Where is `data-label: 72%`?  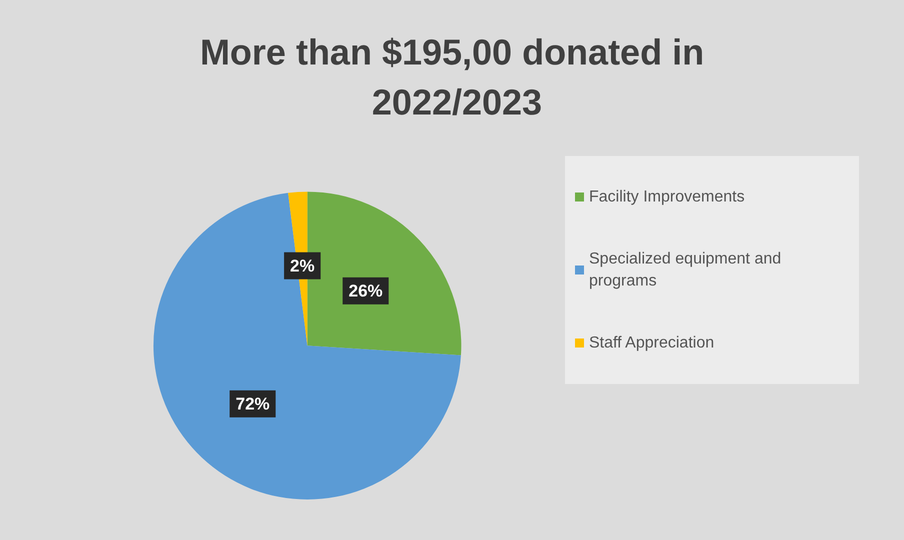 data-label: 72% is located at coordinates (253, 404).